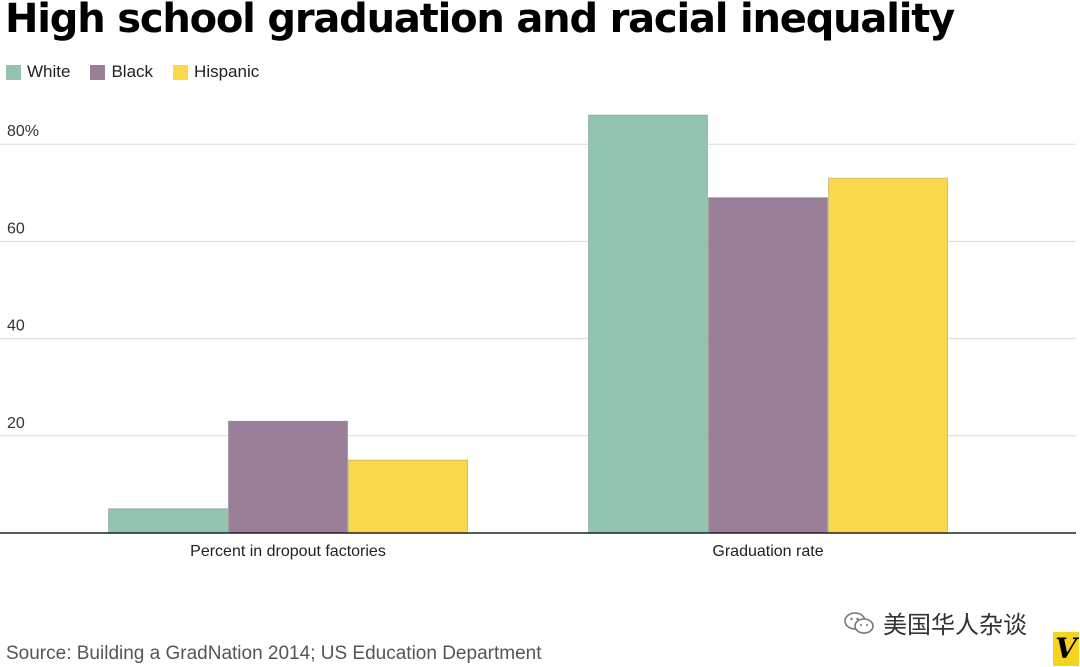 The height and width of the screenshot is (667, 1080). What do you see at coordinates (648, 324) in the screenshot?
I see `bar-white-graduation-rate` at bounding box center [648, 324].